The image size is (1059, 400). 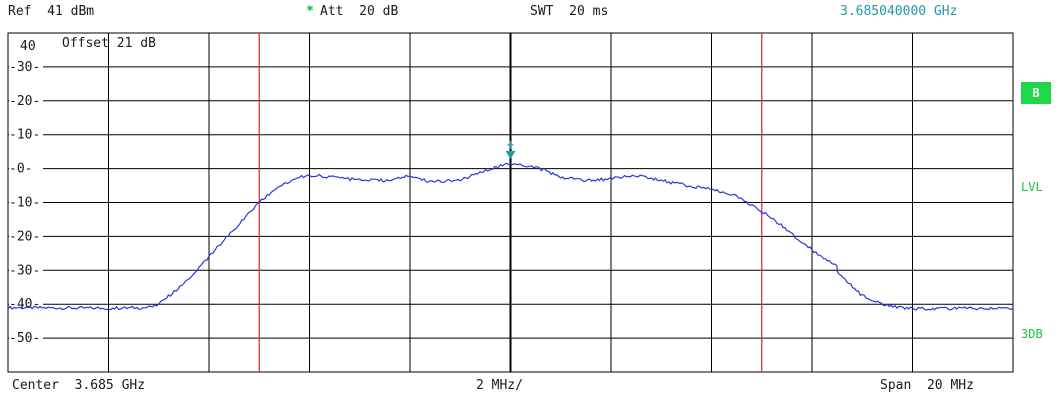 I want to click on trace-b-badge: B, so click(x=1036, y=93).